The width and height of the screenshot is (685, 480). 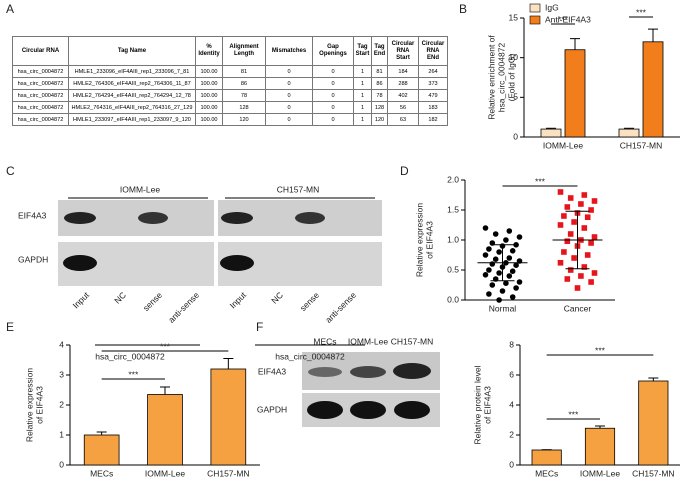 What do you see at coordinates (244, 51) in the screenshot?
I see `header-cell: Alignment Length` at bounding box center [244, 51].